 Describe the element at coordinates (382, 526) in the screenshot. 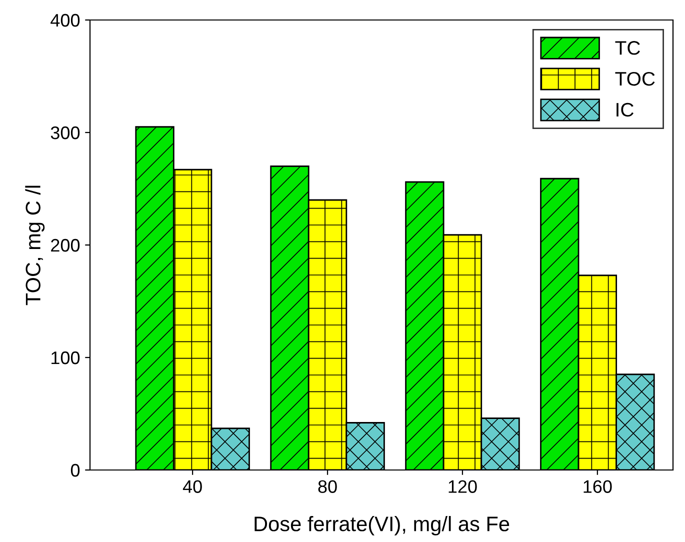

I see `x-axis-title: Dose ferrate(VI), mg/l as Fe` at that location.